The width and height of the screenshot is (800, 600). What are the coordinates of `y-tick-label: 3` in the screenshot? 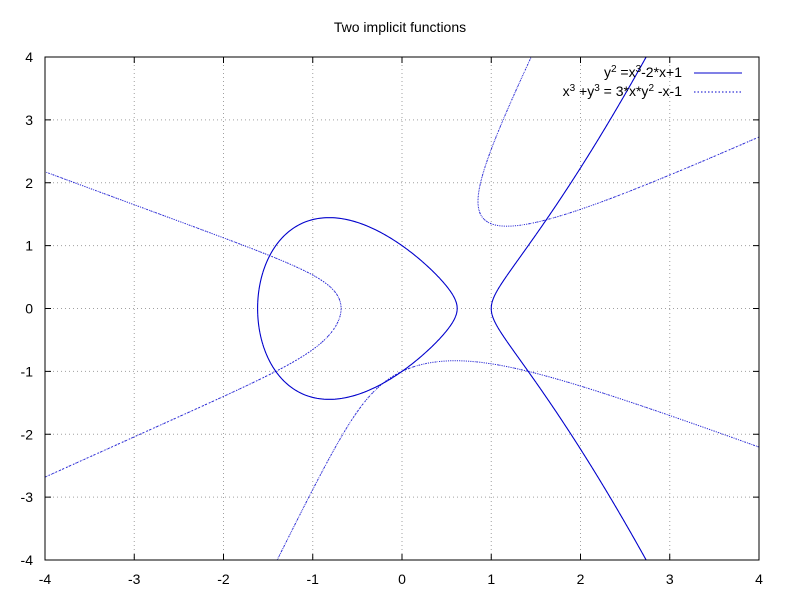 It's located at (29, 120).